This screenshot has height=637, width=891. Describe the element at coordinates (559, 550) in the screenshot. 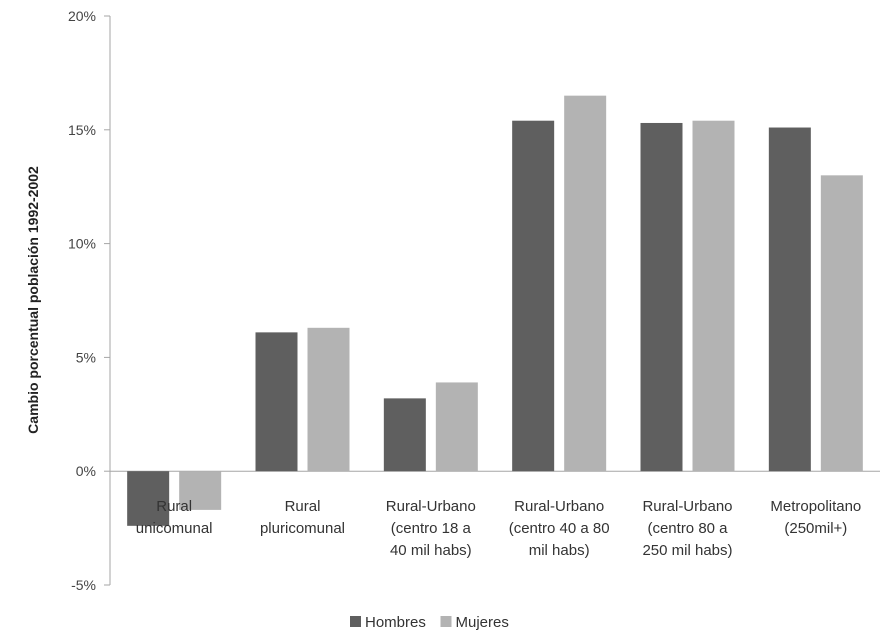

I see `category-label-line: mil habs)` at that location.